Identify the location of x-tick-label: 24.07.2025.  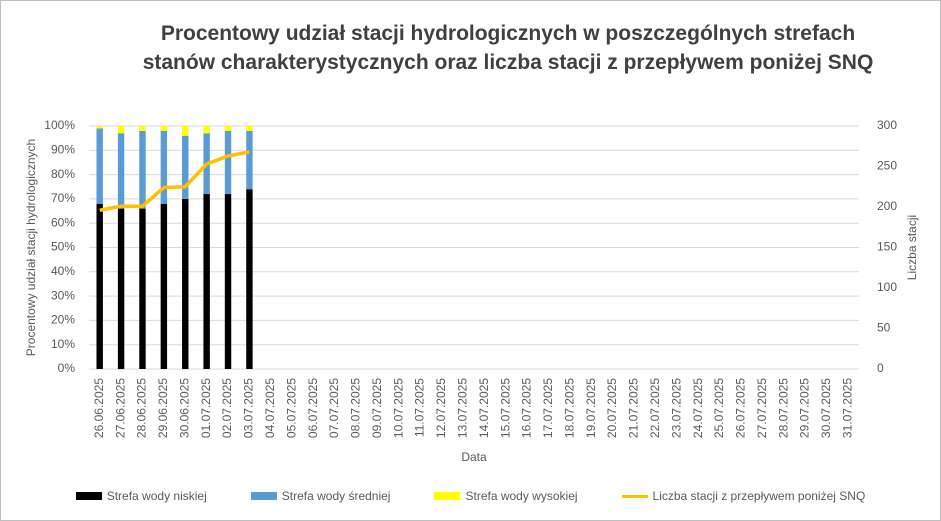
(698, 408).